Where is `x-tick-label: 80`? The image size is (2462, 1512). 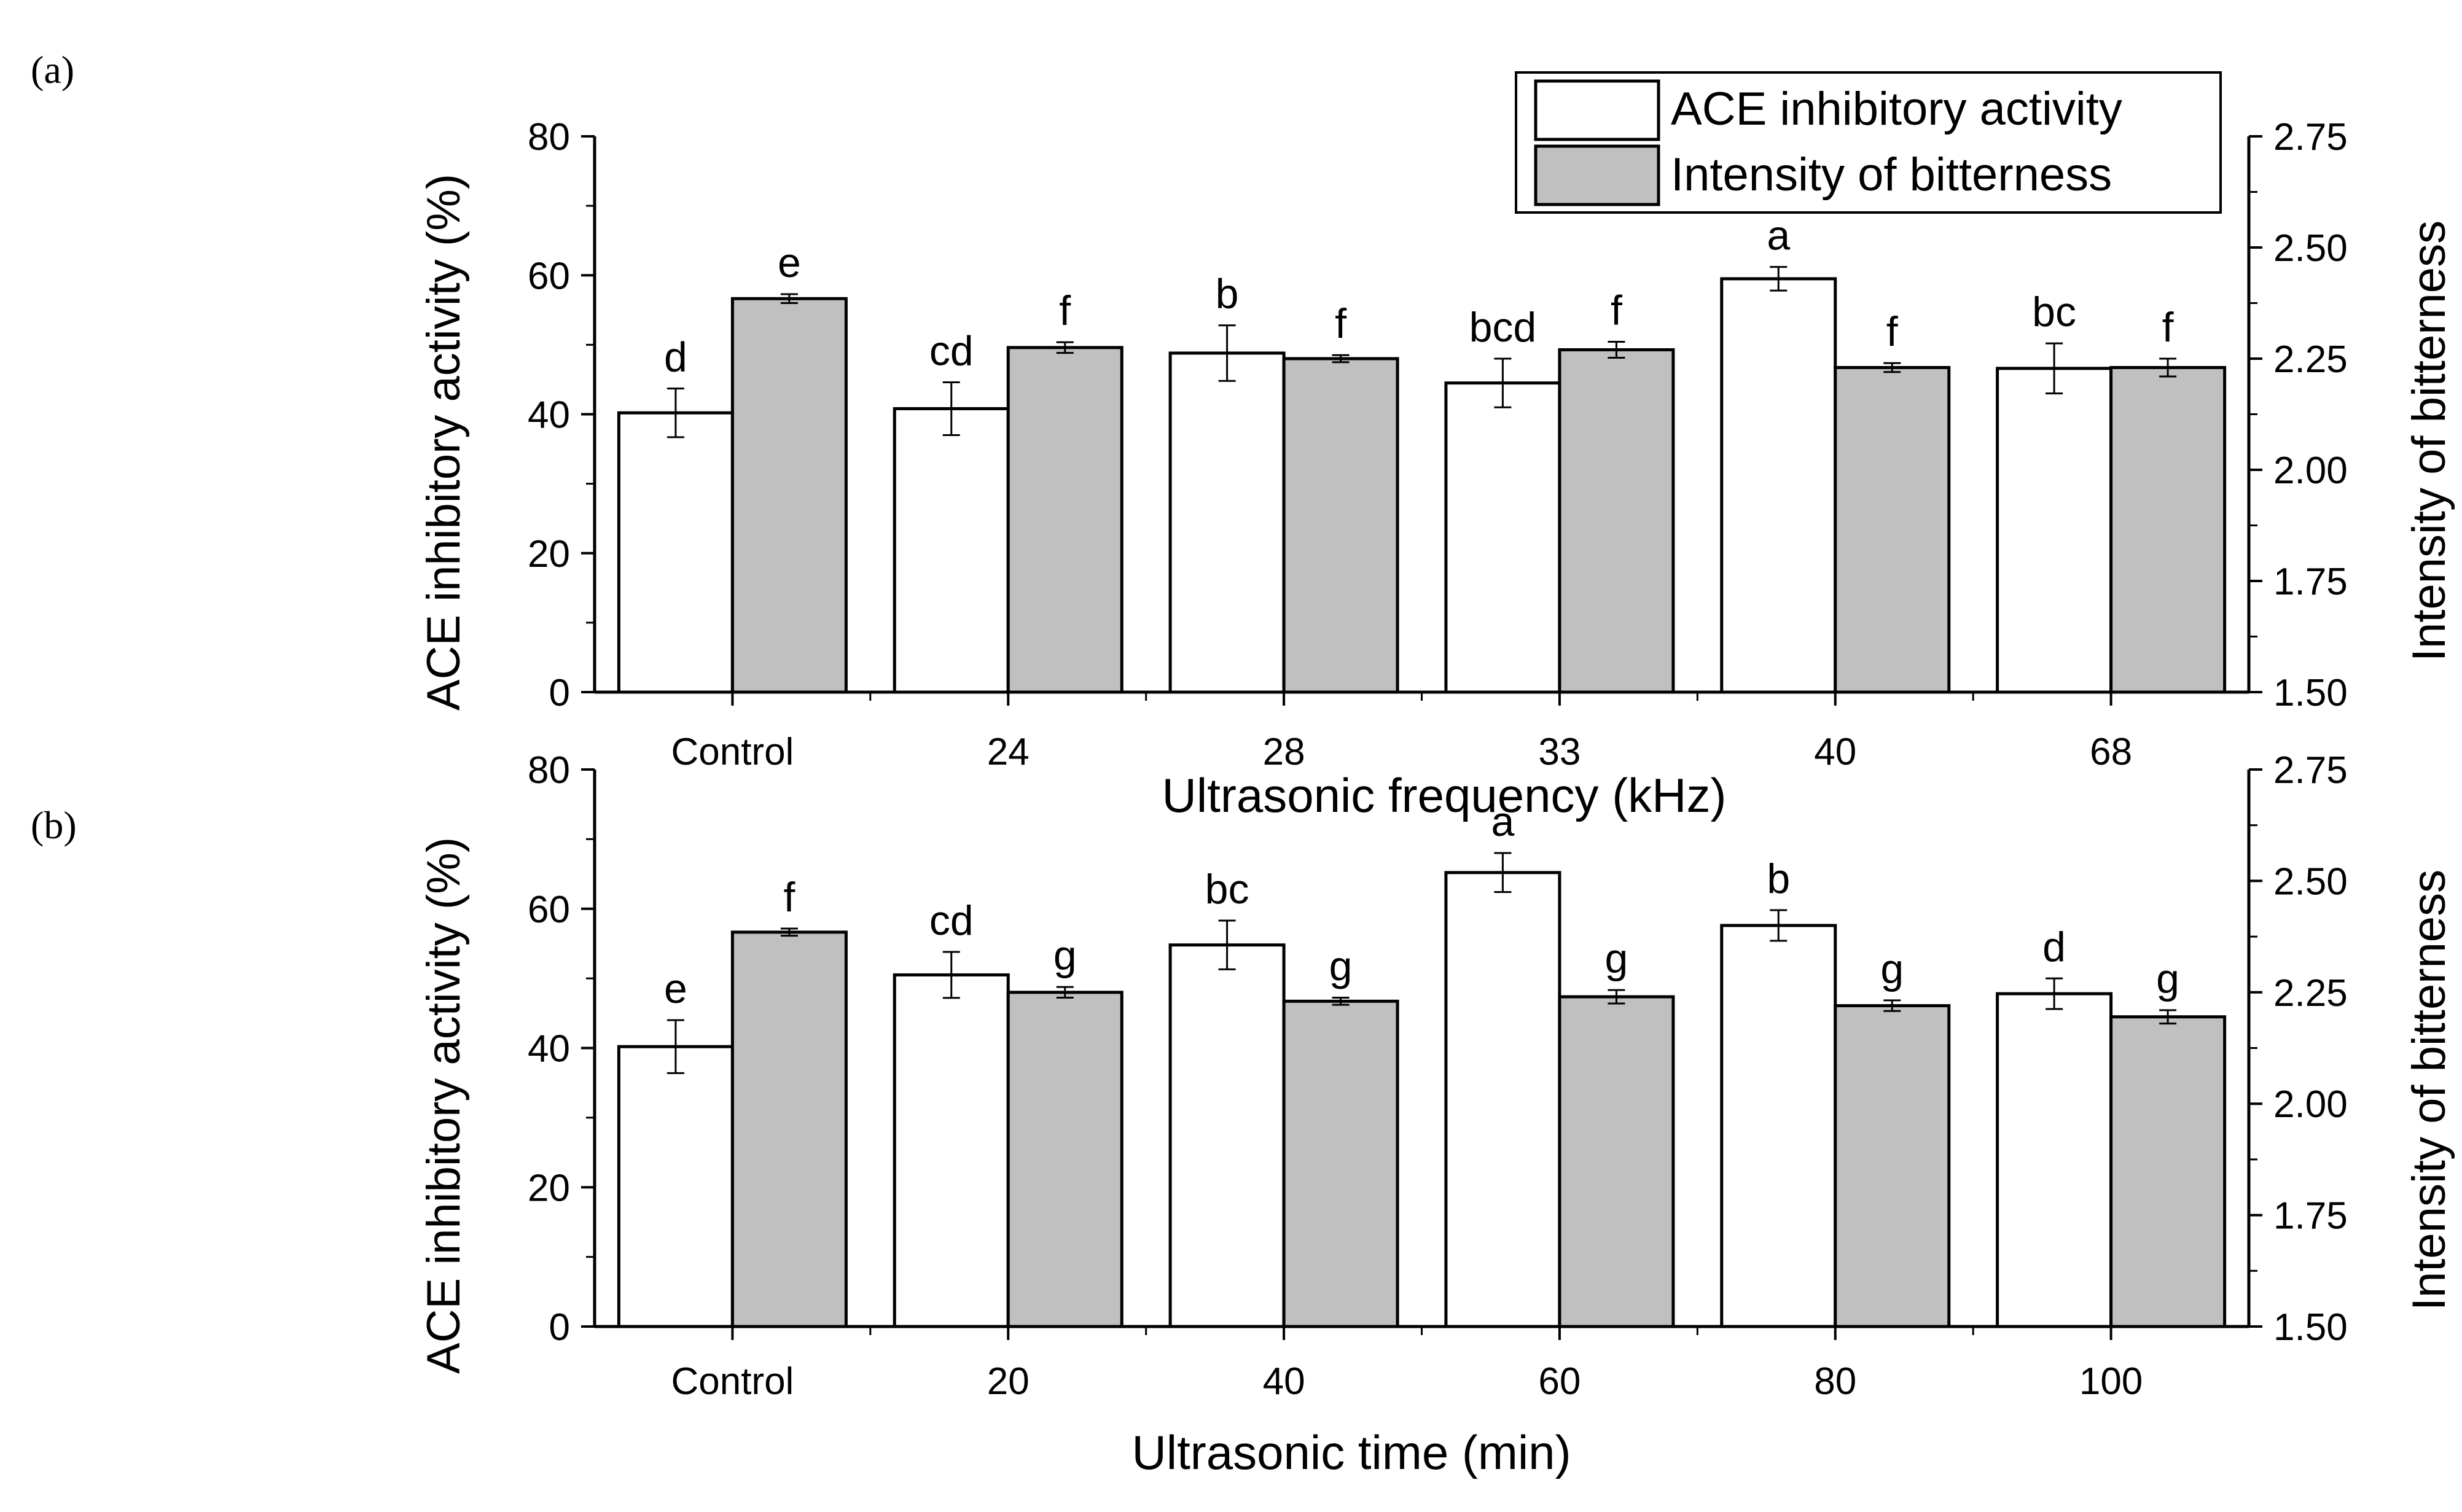 x-tick-label: 80 is located at coordinates (1835, 1381).